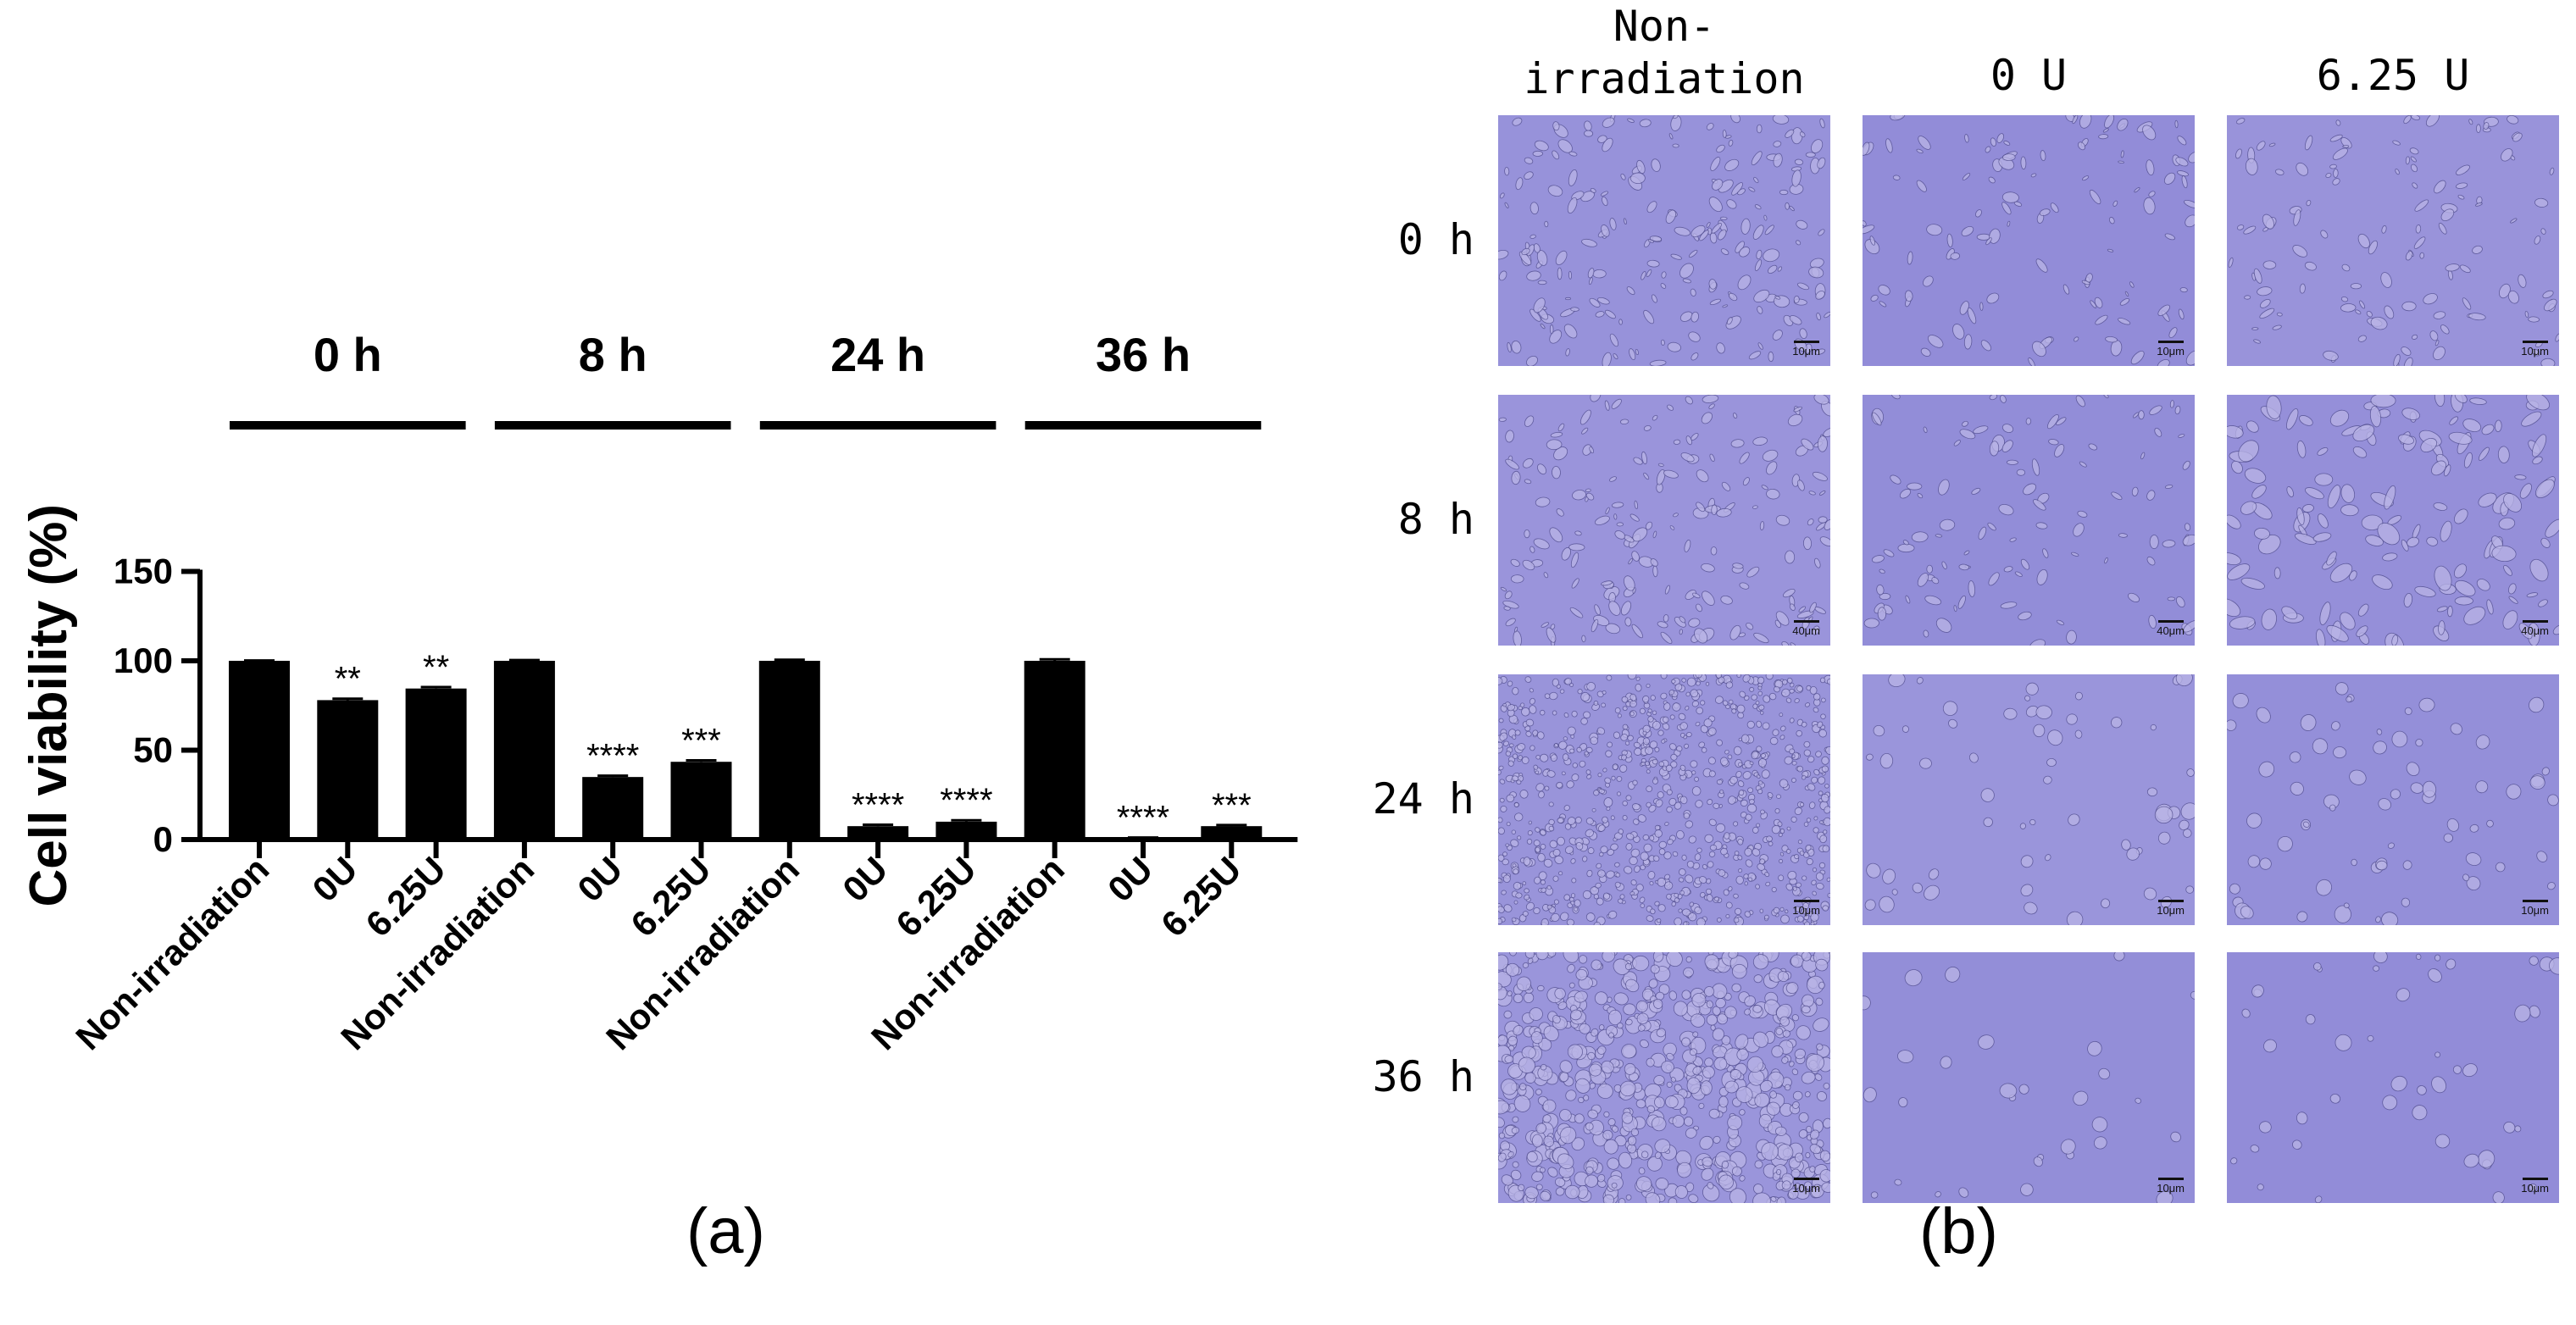 The image size is (2576, 1325). What do you see at coordinates (877, 354) in the screenshot?
I see `group-title: 24 h` at bounding box center [877, 354].